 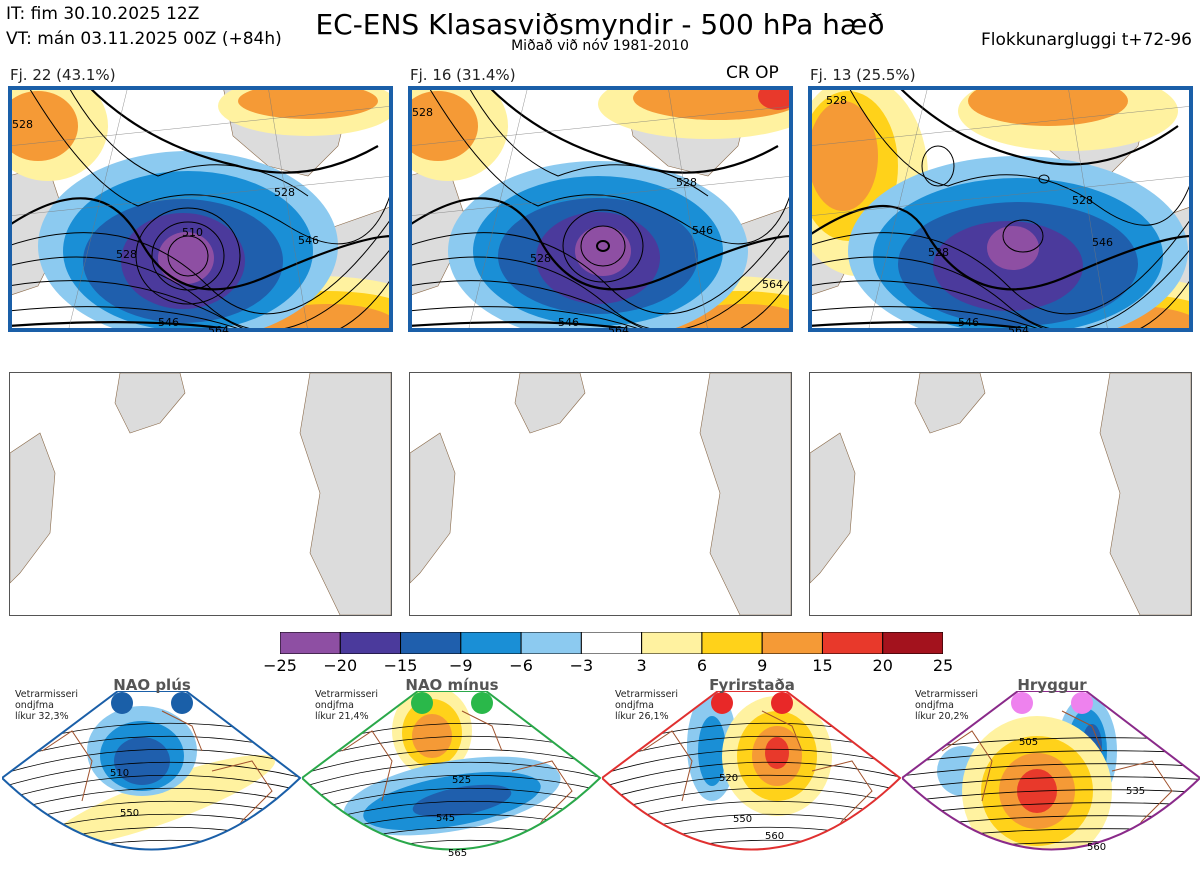 I want to click on colorbar-tick-label: −3, so click(x=581, y=665).